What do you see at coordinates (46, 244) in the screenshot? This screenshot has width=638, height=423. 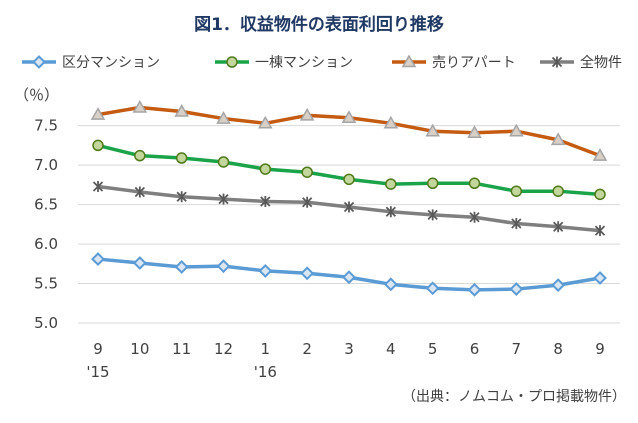 I see `y-tick-label: 6.0` at bounding box center [46, 244].